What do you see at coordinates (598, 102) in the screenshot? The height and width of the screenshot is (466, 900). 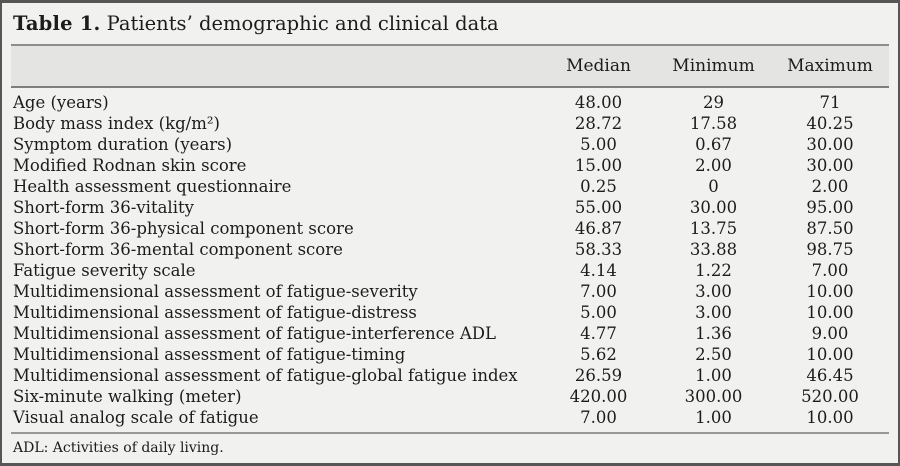 I see `cell-median: 48.00` at bounding box center [598, 102].